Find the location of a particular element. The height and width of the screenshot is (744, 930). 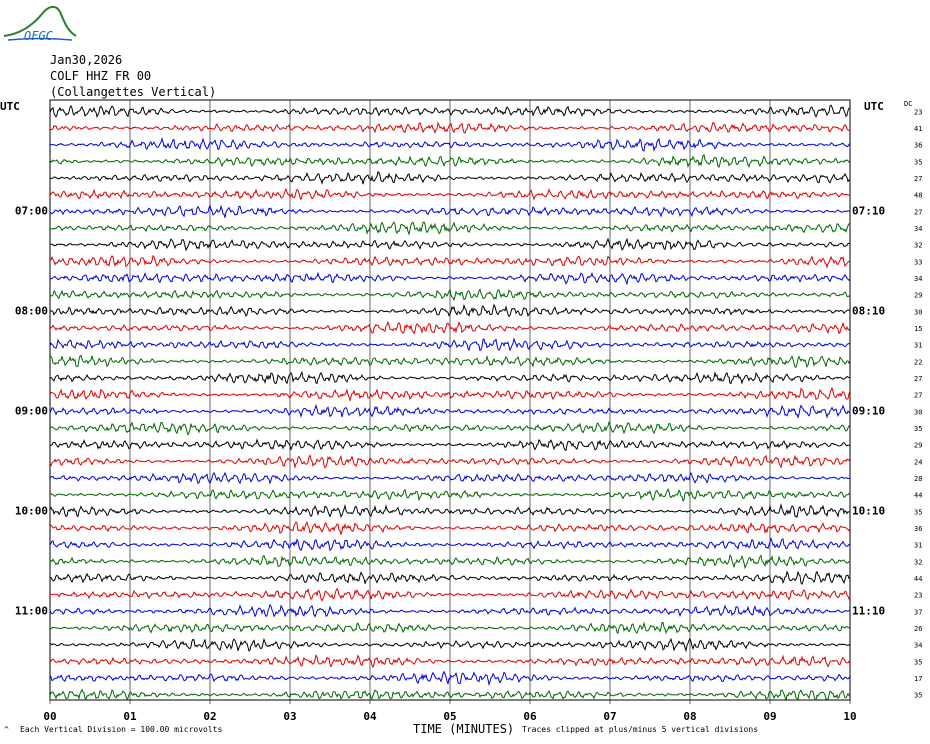

dc-offset-label: 48 is located at coordinates (918, 196).